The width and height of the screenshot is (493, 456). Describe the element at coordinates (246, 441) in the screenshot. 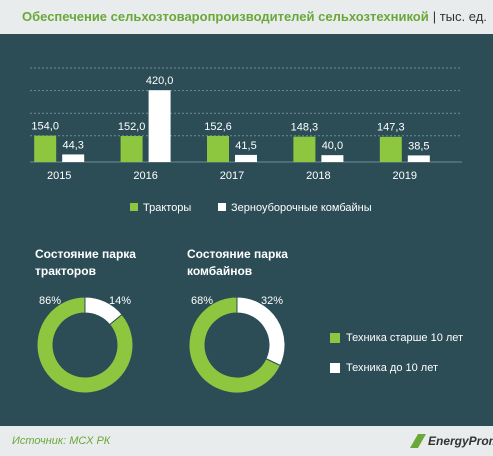

I see `footer` at that location.